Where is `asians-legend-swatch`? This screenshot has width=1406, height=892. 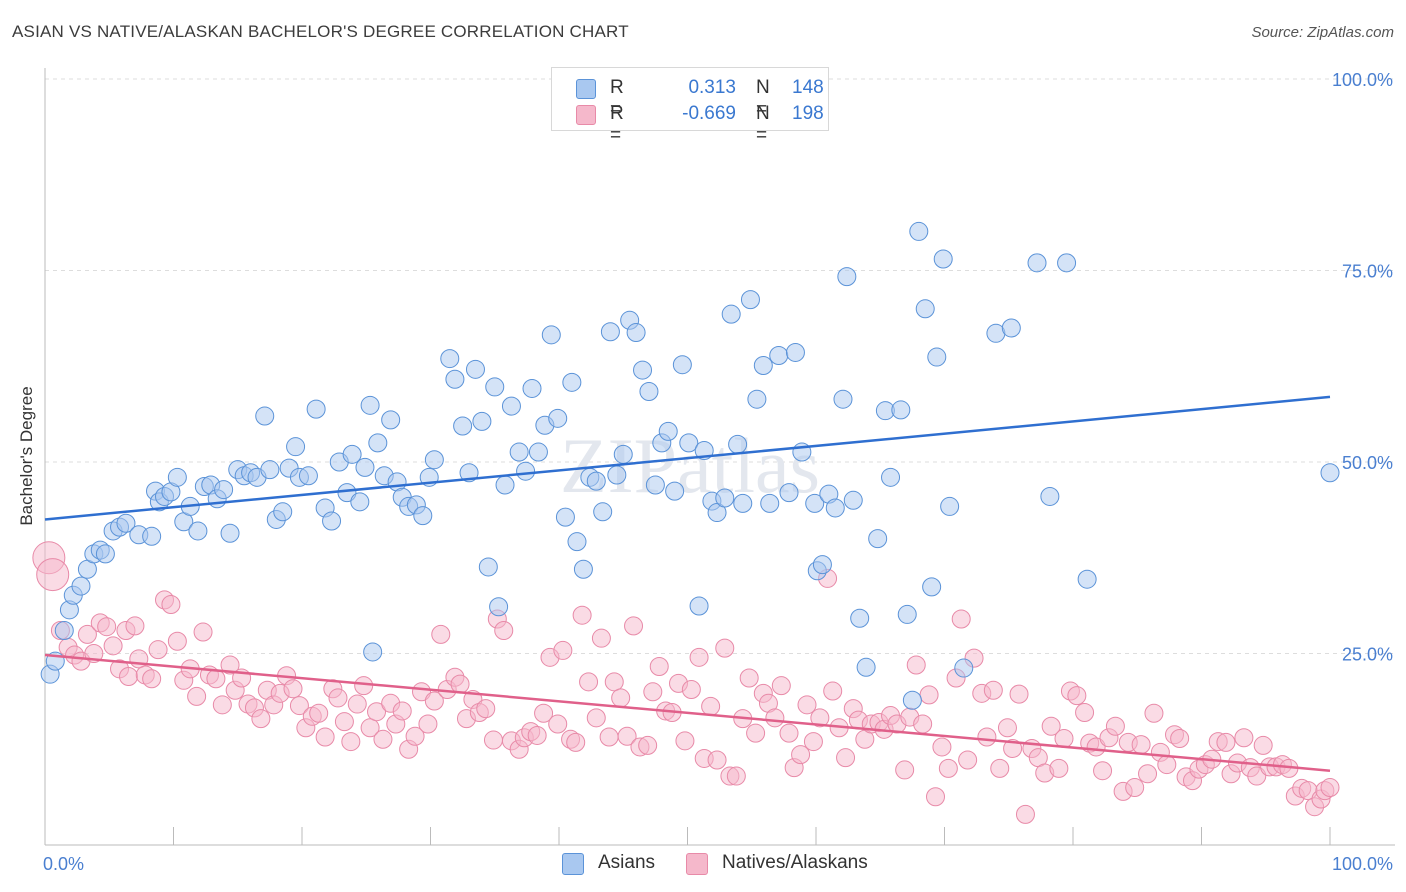
asians-legend-swatch is located at coordinates (573, 864).